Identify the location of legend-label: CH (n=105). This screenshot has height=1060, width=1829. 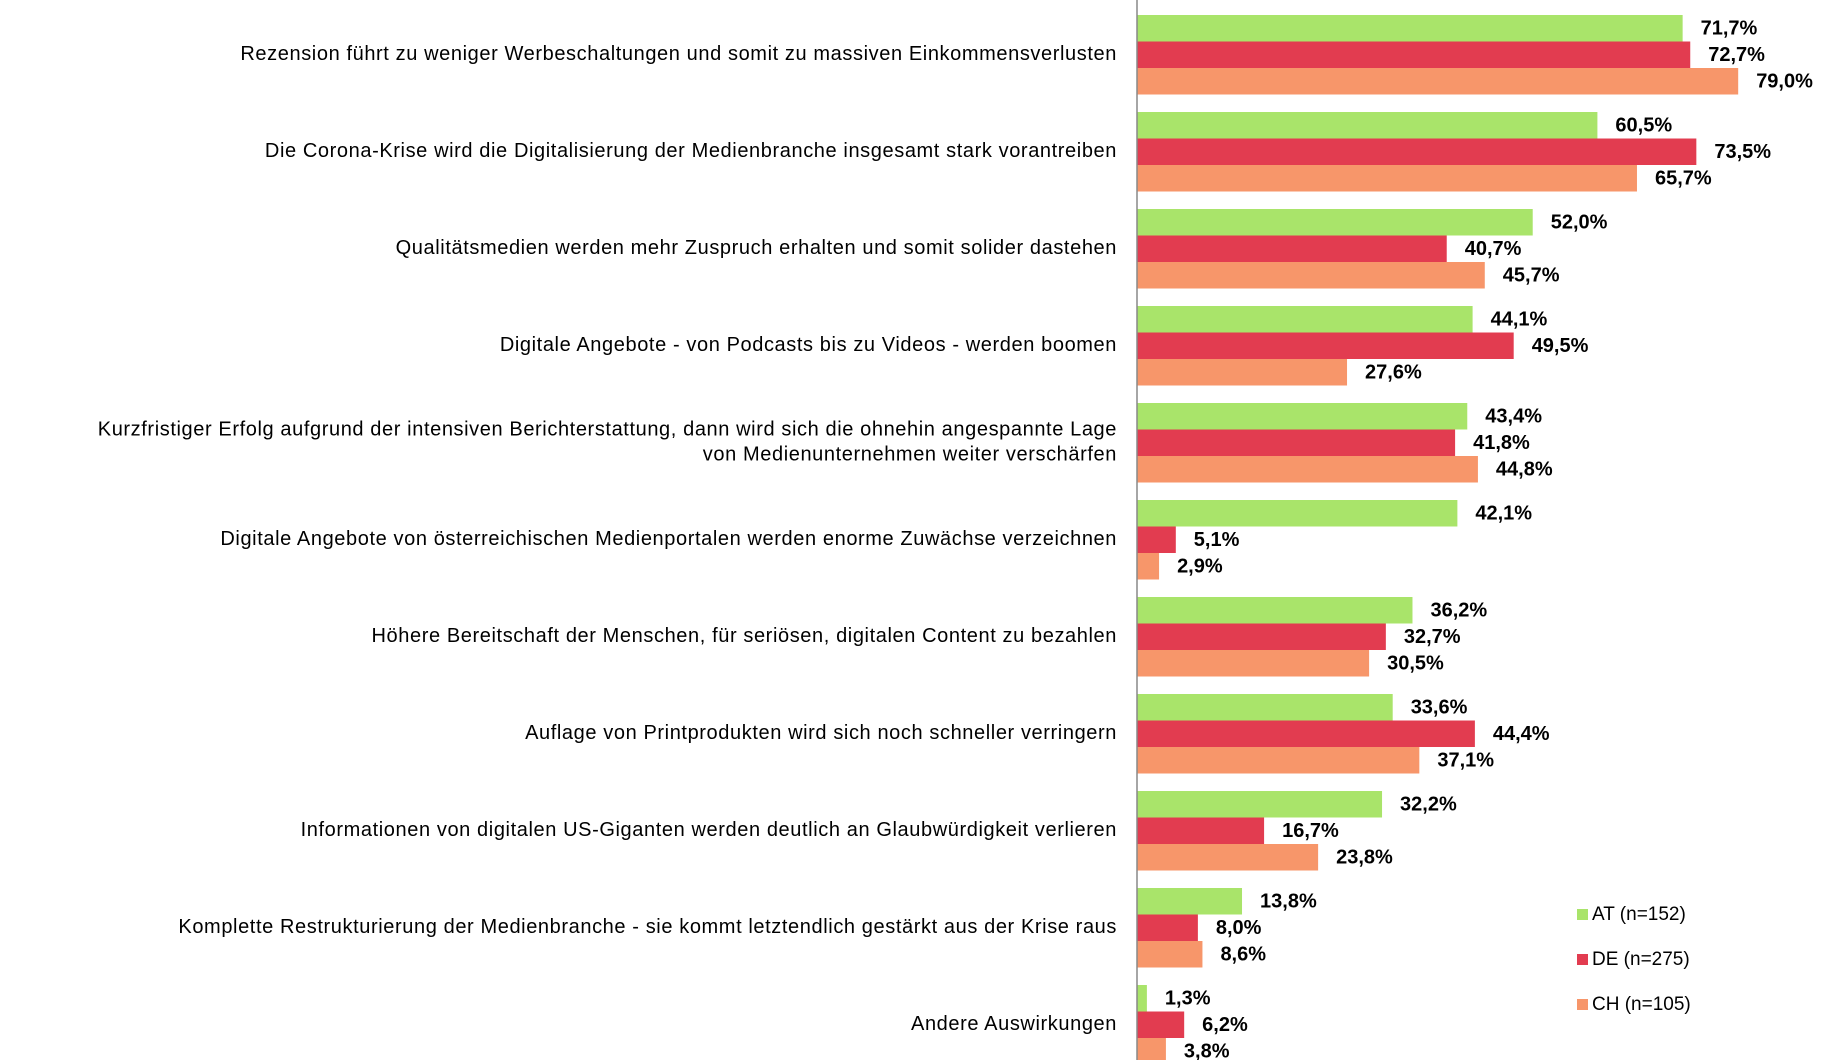
(1641, 1004).